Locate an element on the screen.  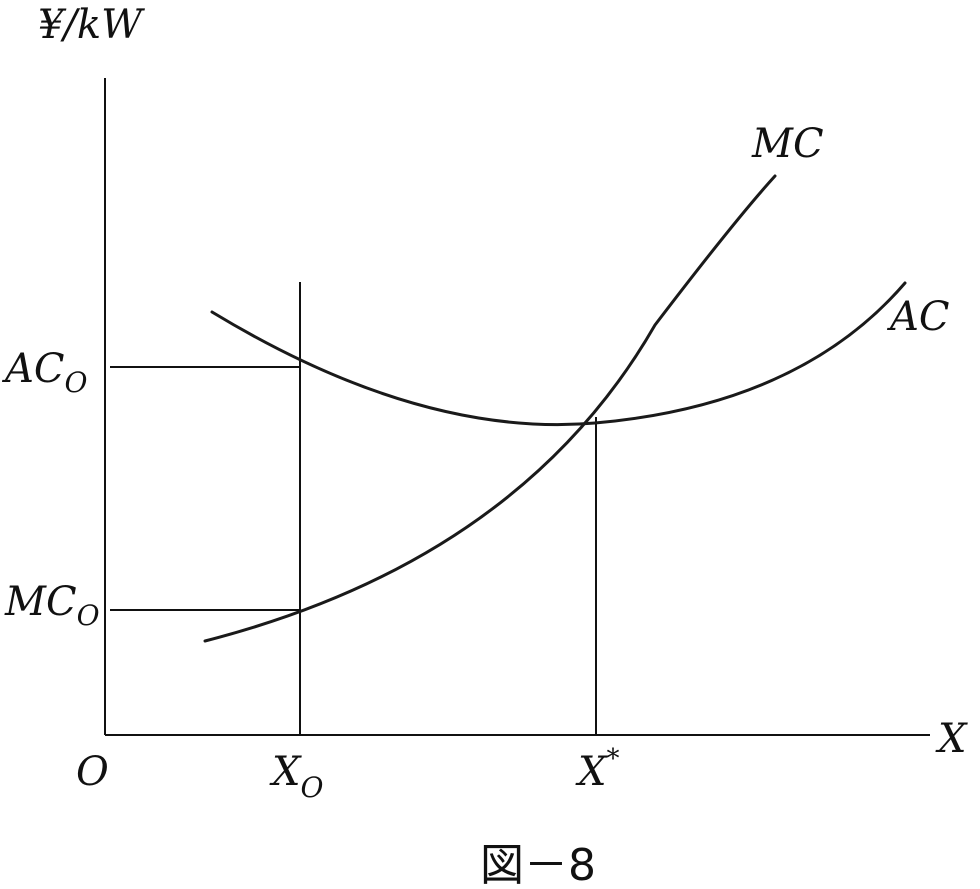
xstar-label-superscript: * is located at coordinates (612, 759).